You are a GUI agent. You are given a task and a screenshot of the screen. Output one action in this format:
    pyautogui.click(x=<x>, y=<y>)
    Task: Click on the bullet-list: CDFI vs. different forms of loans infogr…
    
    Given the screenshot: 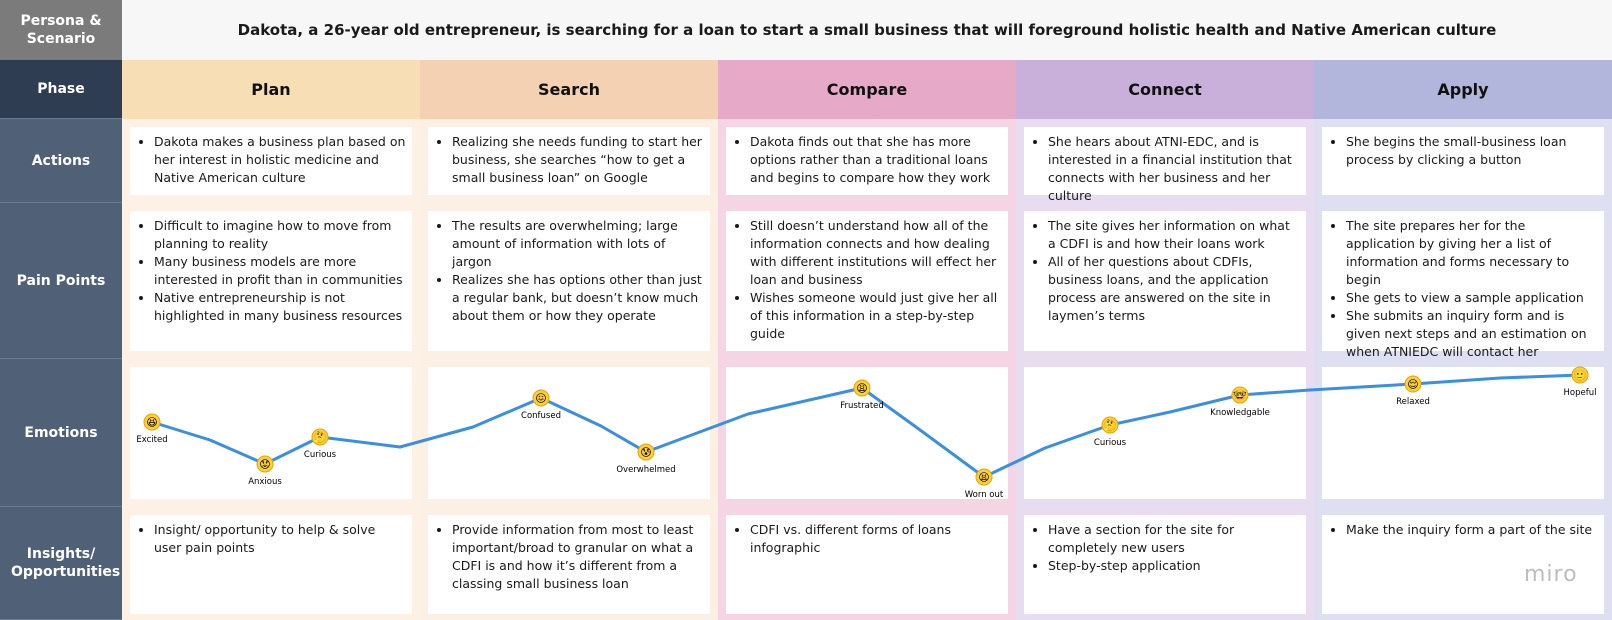 What is the action you would take?
    pyautogui.click(x=869, y=539)
    